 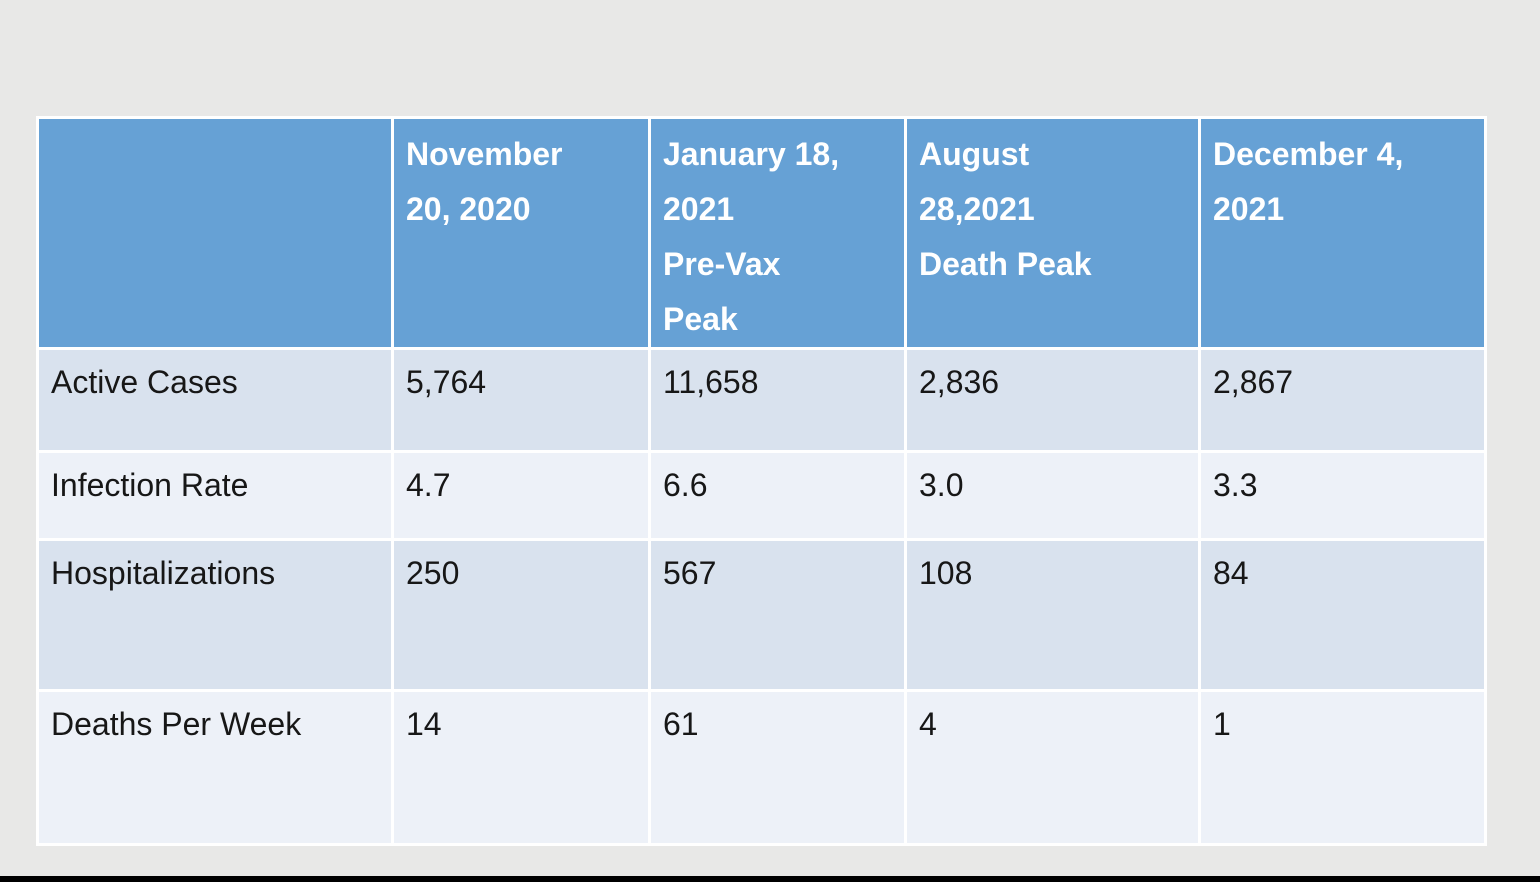 What do you see at coordinates (1342, 400) in the screenshot?
I see `value-cell: 2,867` at bounding box center [1342, 400].